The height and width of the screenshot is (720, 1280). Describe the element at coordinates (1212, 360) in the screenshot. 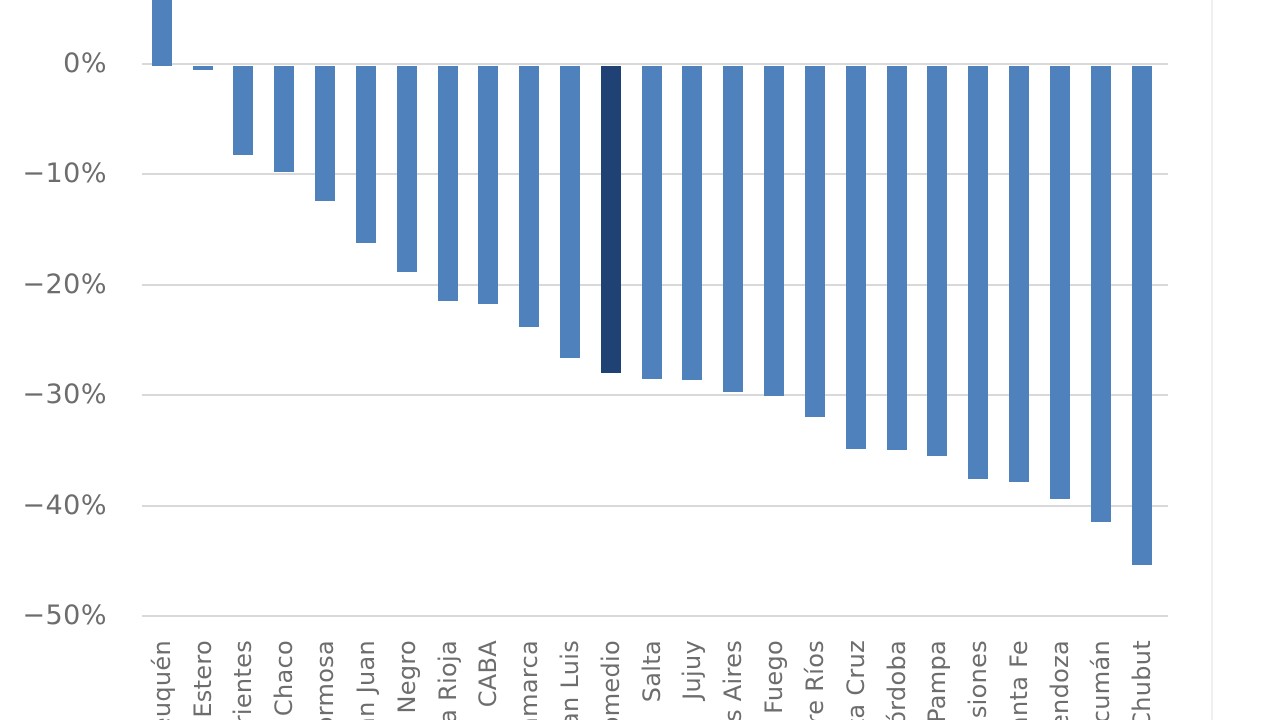

I see `chart-right-edge-line` at that location.